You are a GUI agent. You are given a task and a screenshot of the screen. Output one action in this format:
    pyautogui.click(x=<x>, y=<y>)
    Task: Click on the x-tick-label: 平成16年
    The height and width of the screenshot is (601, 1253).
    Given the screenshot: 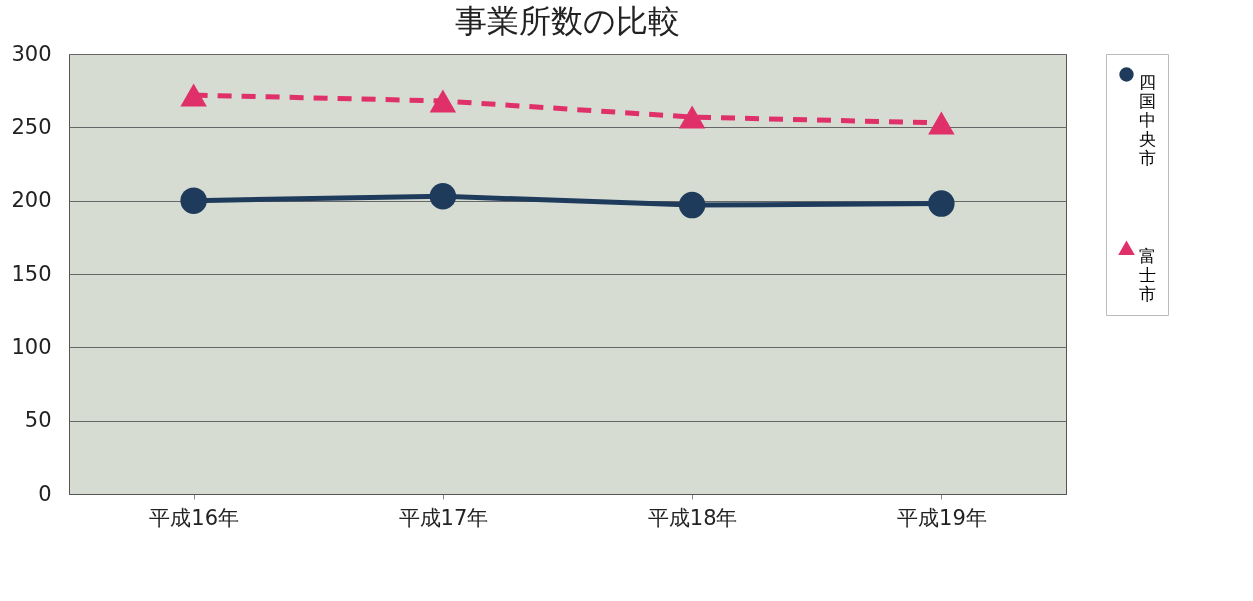 What is the action you would take?
    pyautogui.click(x=194, y=517)
    